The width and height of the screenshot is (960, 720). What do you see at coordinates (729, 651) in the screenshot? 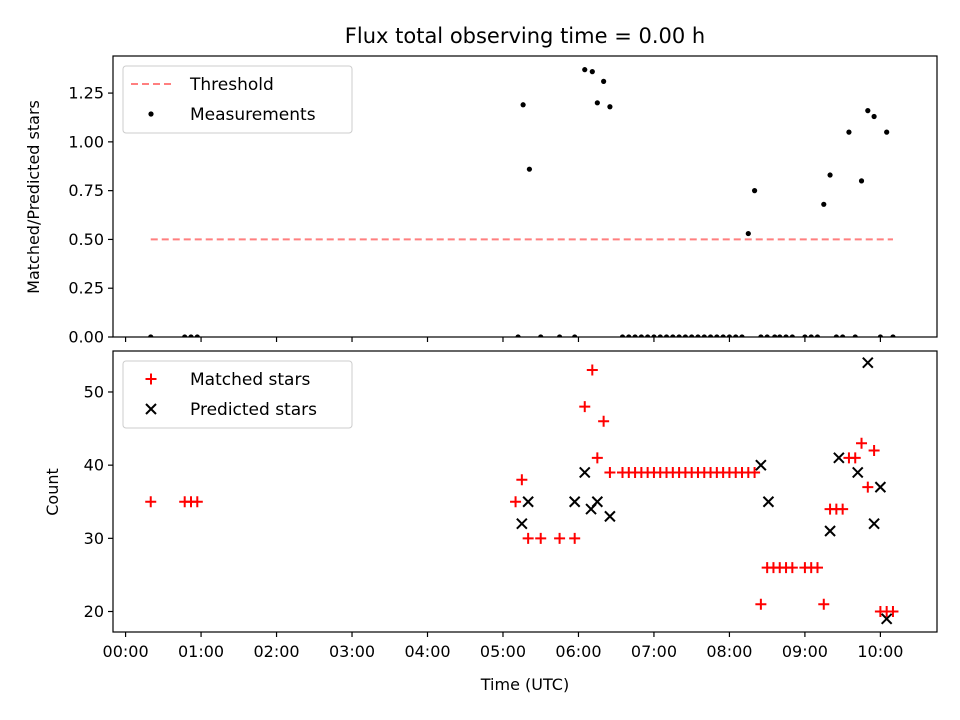
I see `x-tick-label: 08:00` at bounding box center [729, 651].